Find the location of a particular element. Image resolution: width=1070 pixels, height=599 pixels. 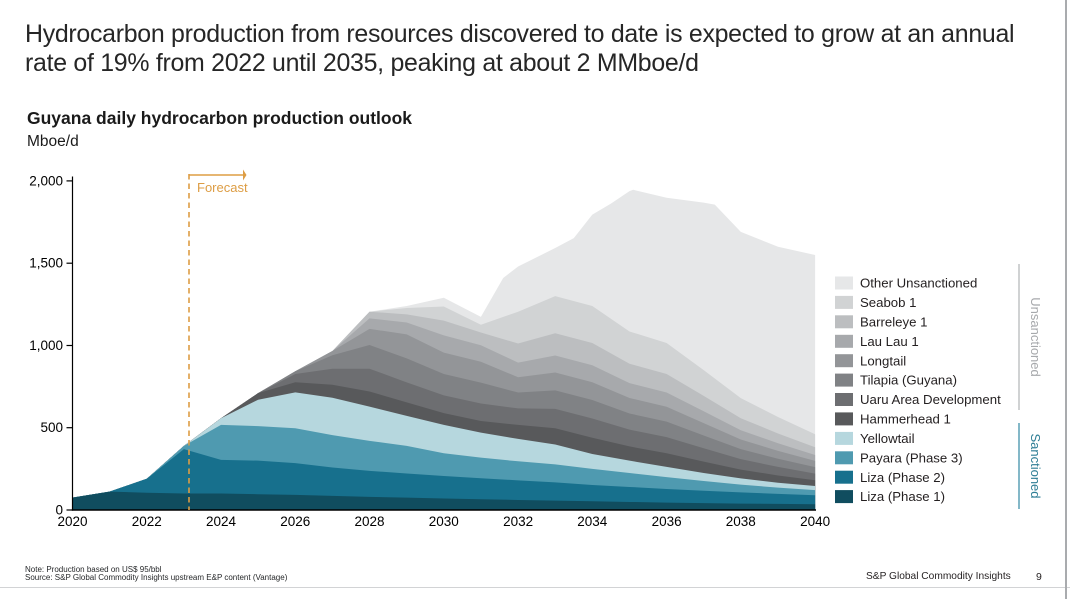

svg-text: 2038 is located at coordinates (741, 521).